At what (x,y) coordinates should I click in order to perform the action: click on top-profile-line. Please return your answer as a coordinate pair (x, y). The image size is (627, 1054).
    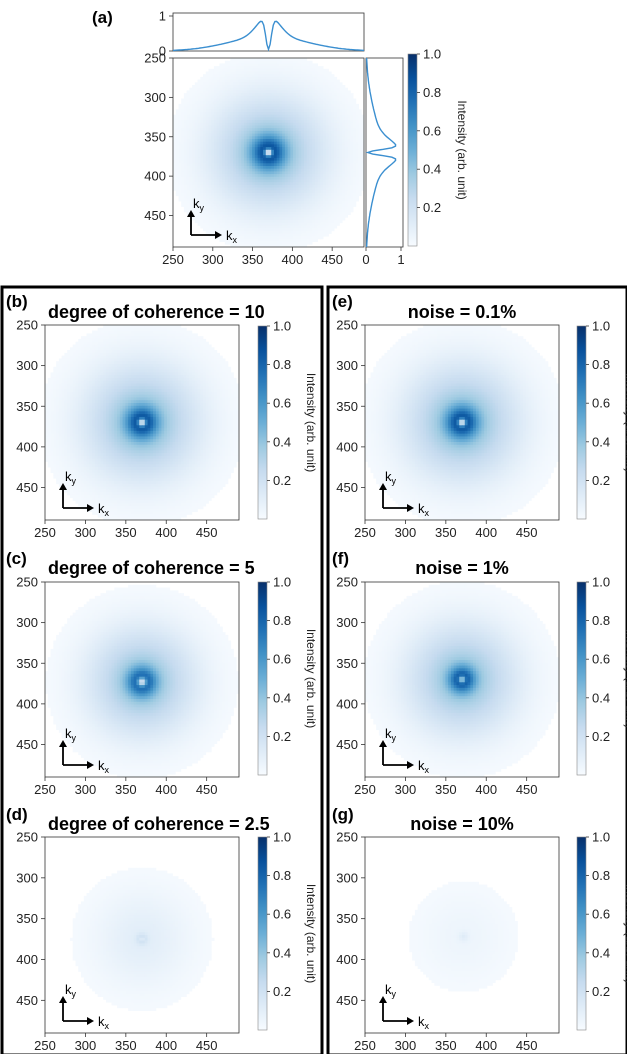
    Looking at the image, I should click on (268, 36).